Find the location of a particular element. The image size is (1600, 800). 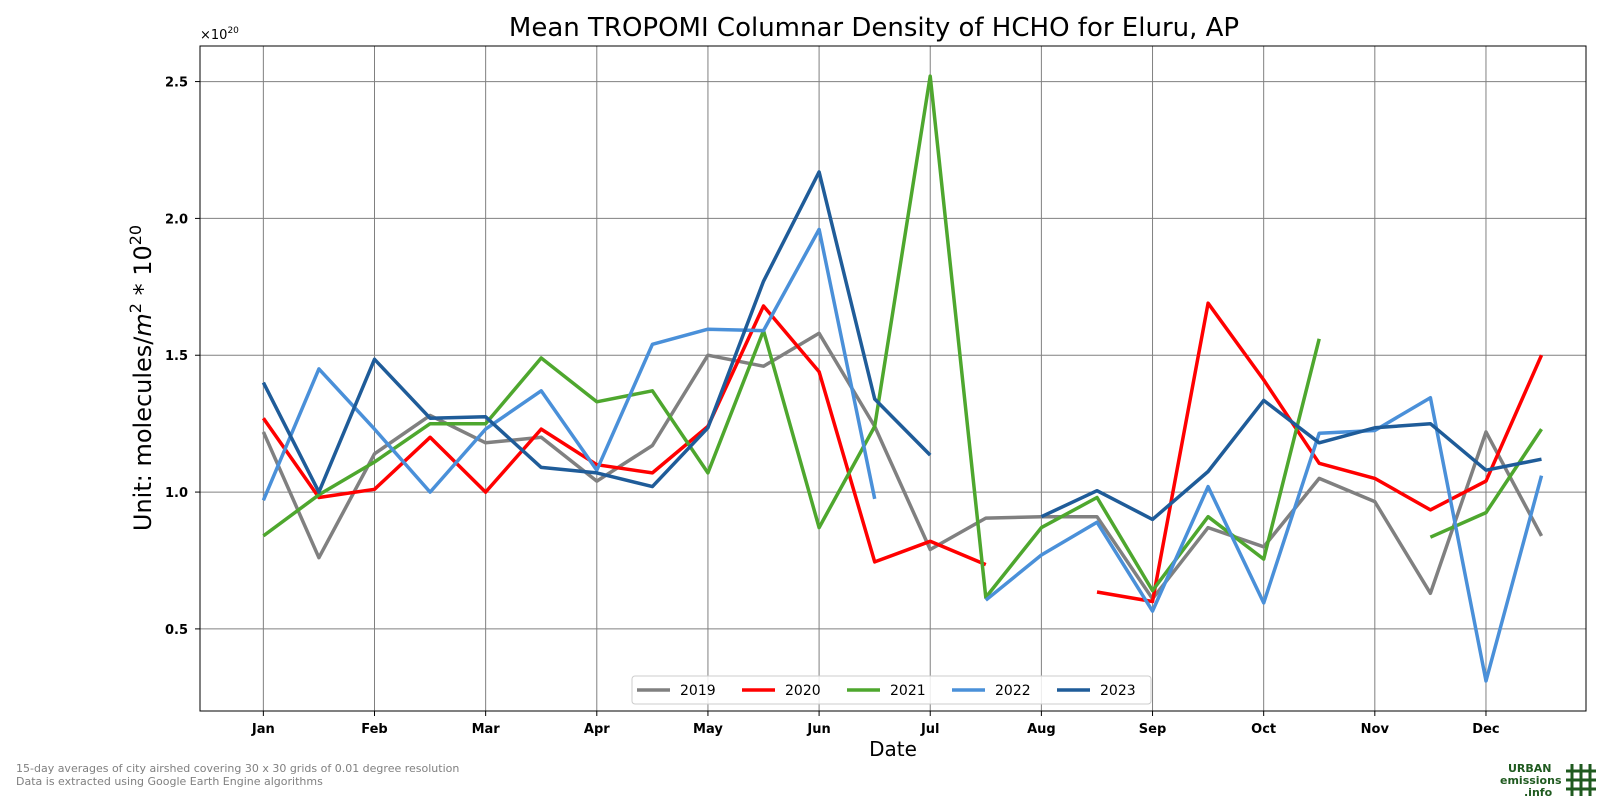

urban-emissions-logo: URBAN emissions .info is located at coordinates (1548, 780).